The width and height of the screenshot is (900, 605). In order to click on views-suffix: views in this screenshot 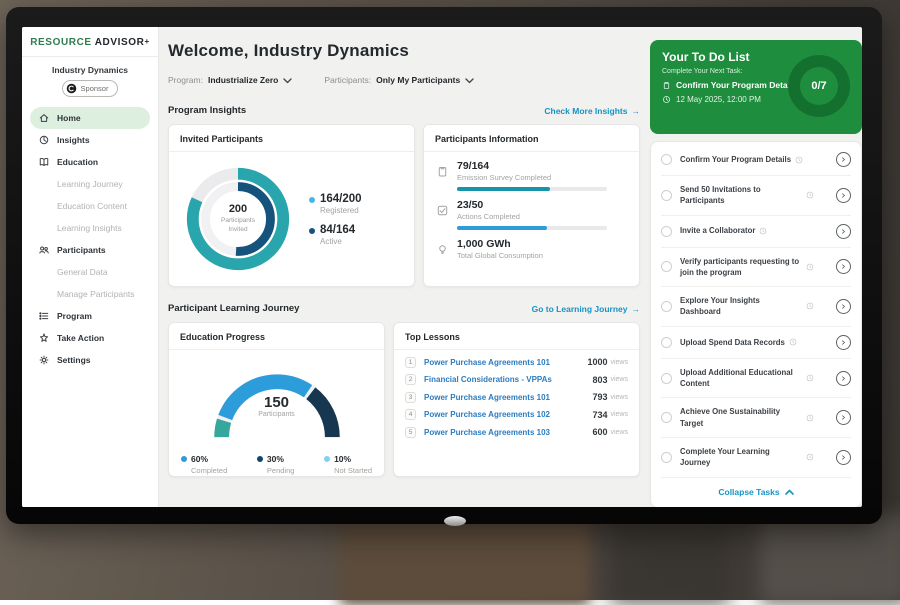, I will do `click(619, 362)`.